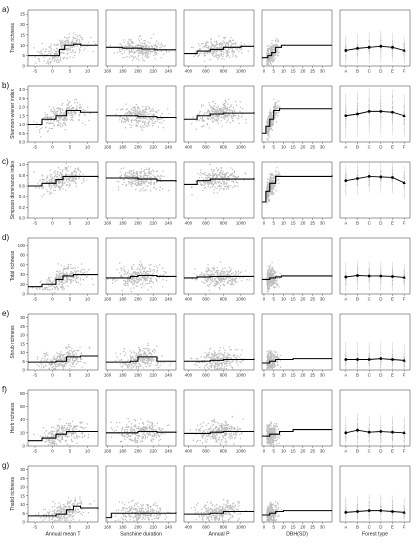 The width and height of the screenshot is (419, 550). I want to click on panel-label: c), so click(5, 161).